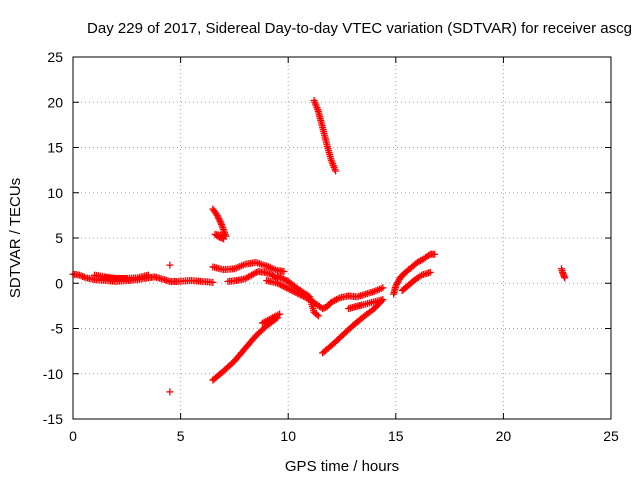  What do you see at coordinates (288, 436) in the screenshot?
I see `x-tick-label: 10` at bounding box center [288, 436].